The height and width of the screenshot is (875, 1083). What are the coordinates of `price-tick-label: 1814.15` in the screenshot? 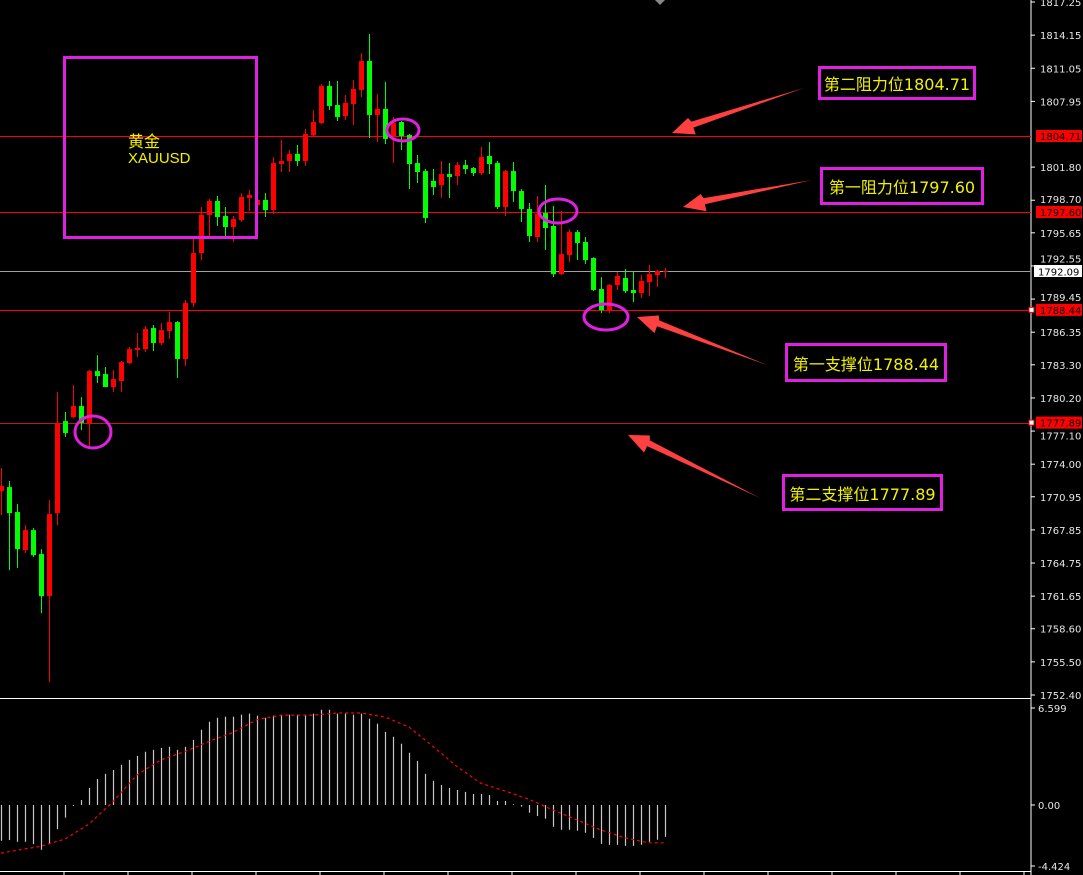 It's located at (1060, 36).